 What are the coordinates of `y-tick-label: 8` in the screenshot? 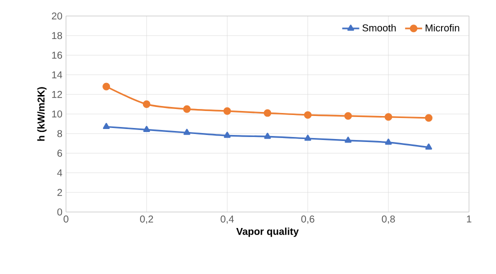 It's located at (59, 134).